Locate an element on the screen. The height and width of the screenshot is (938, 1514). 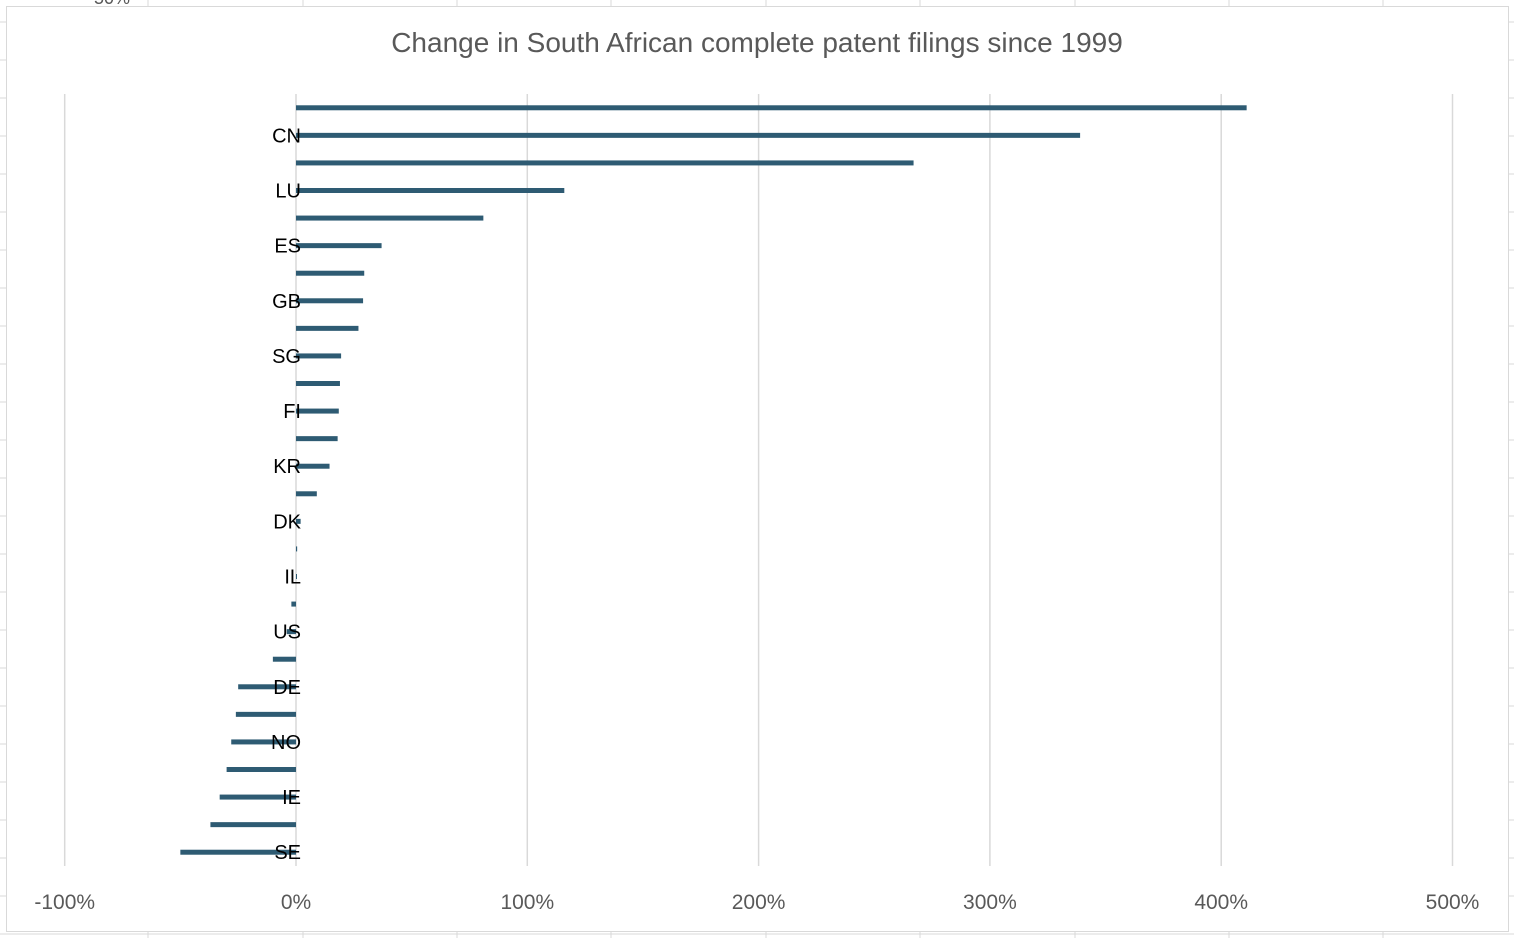
category-label: CN is located at coordinates (286, 136).